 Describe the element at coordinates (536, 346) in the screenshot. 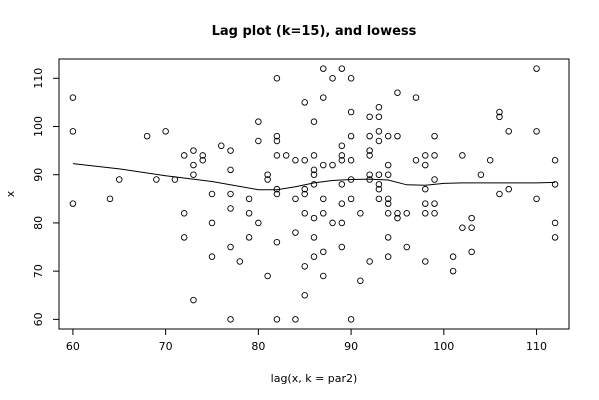

I see `x-tick-label: 110` at that location.